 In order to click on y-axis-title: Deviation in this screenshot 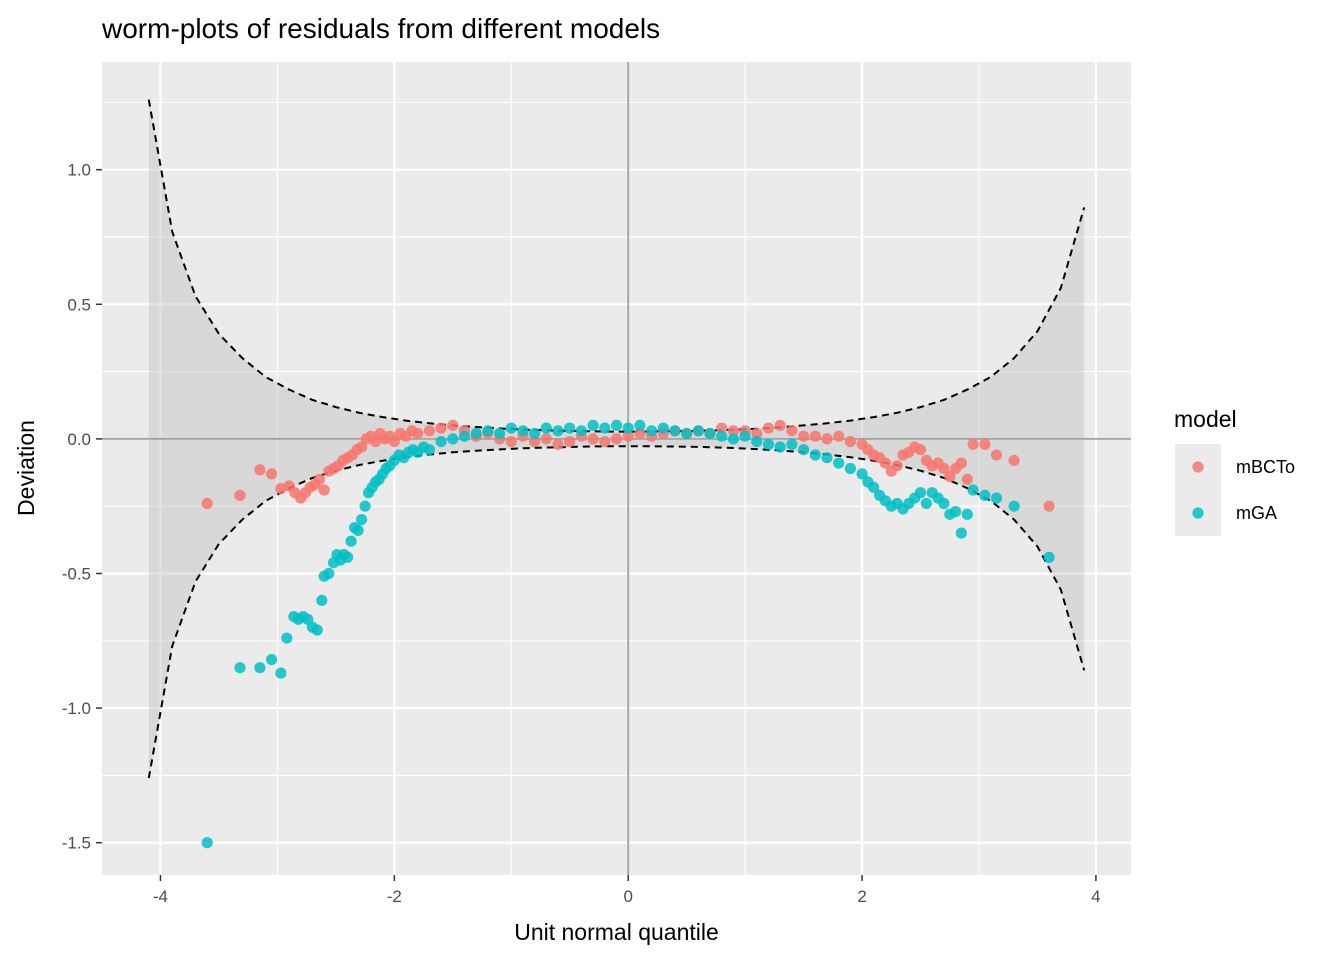, I will do `click(26, 468)`.